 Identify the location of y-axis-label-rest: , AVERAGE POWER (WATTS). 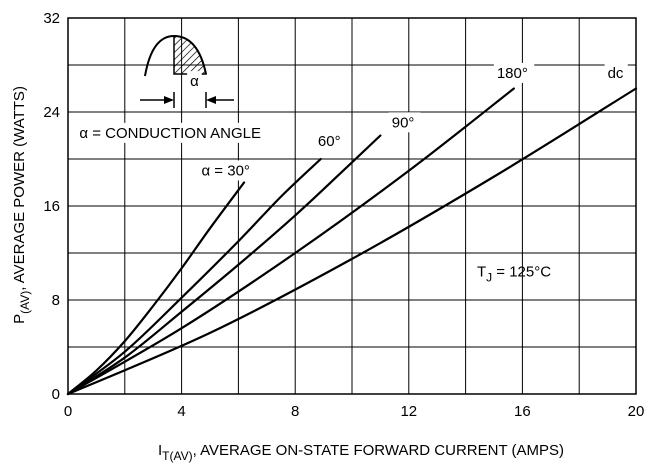
(19, 188).